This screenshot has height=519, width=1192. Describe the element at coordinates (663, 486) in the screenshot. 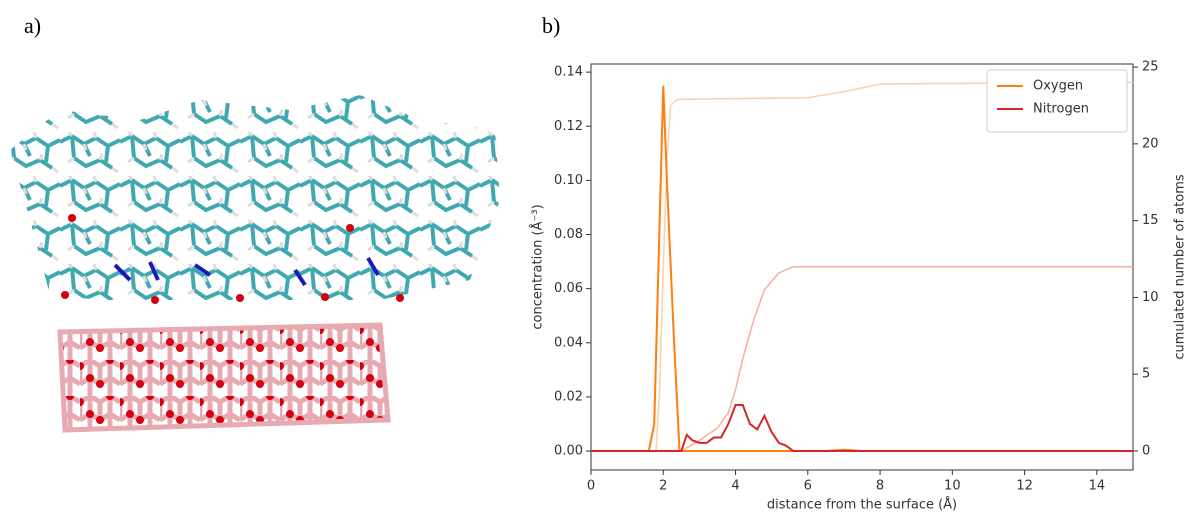

I see `x-tick-label: 2` at that location.